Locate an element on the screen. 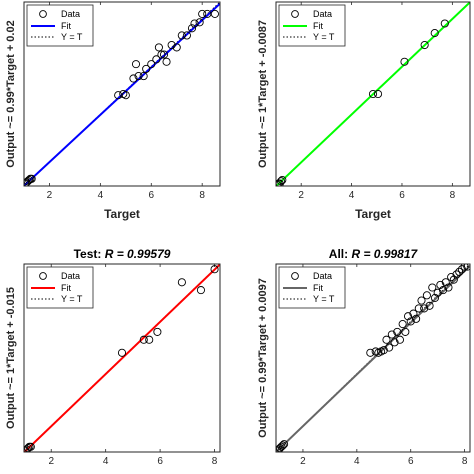  y-axis-label: Output ~= 0.99*Target + 0.02 is located at coordinates (11, 93).